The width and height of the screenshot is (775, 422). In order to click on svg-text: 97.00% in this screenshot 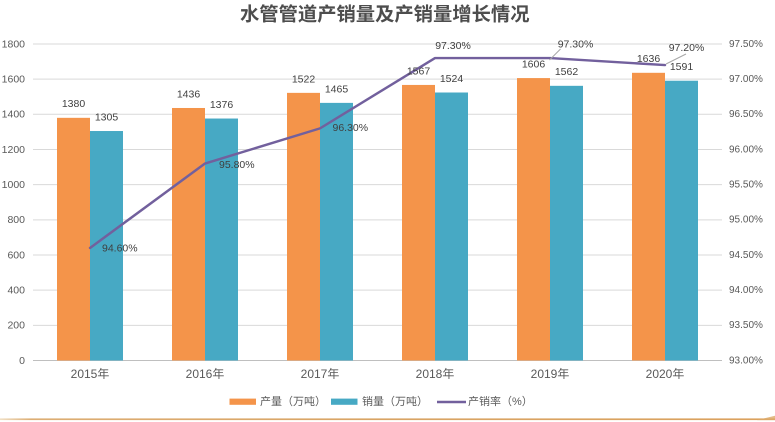, I will do `click(746, 79)`.